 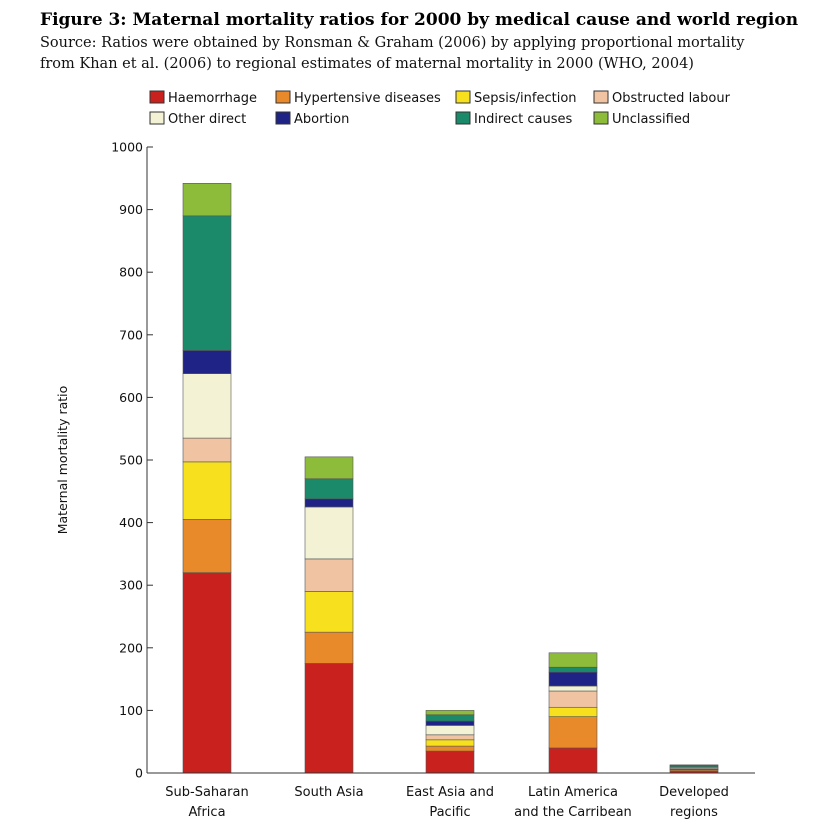 What do you see at coordinates (131, 209) in the screenshot?
I see `y-tick-label: 900` at bounding box center [131, 209].